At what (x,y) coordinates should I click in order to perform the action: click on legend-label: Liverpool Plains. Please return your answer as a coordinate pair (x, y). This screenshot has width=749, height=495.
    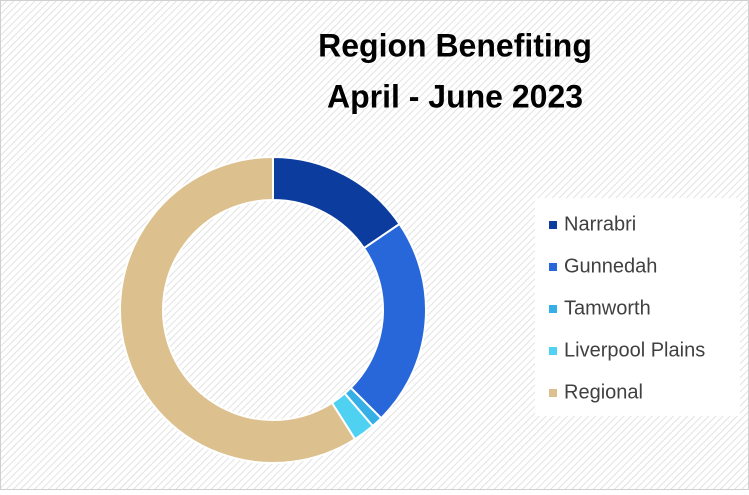
    Looking at the image, I should click on (634, 350).